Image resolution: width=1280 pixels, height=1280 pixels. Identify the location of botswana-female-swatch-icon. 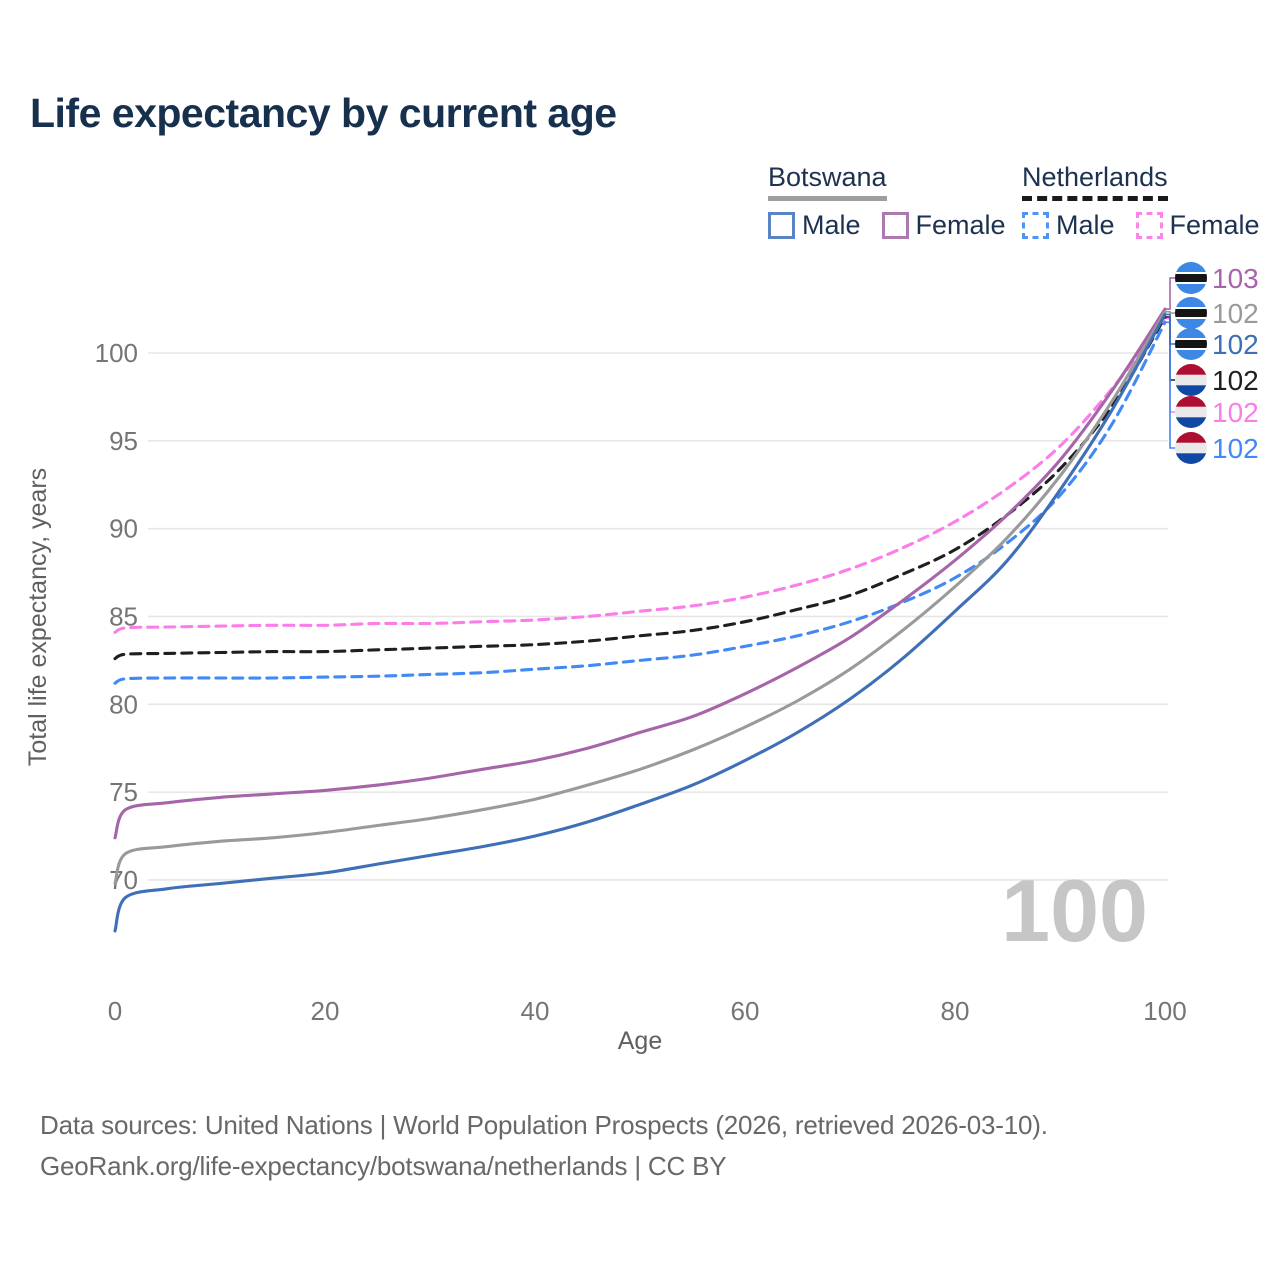
(895, 225).